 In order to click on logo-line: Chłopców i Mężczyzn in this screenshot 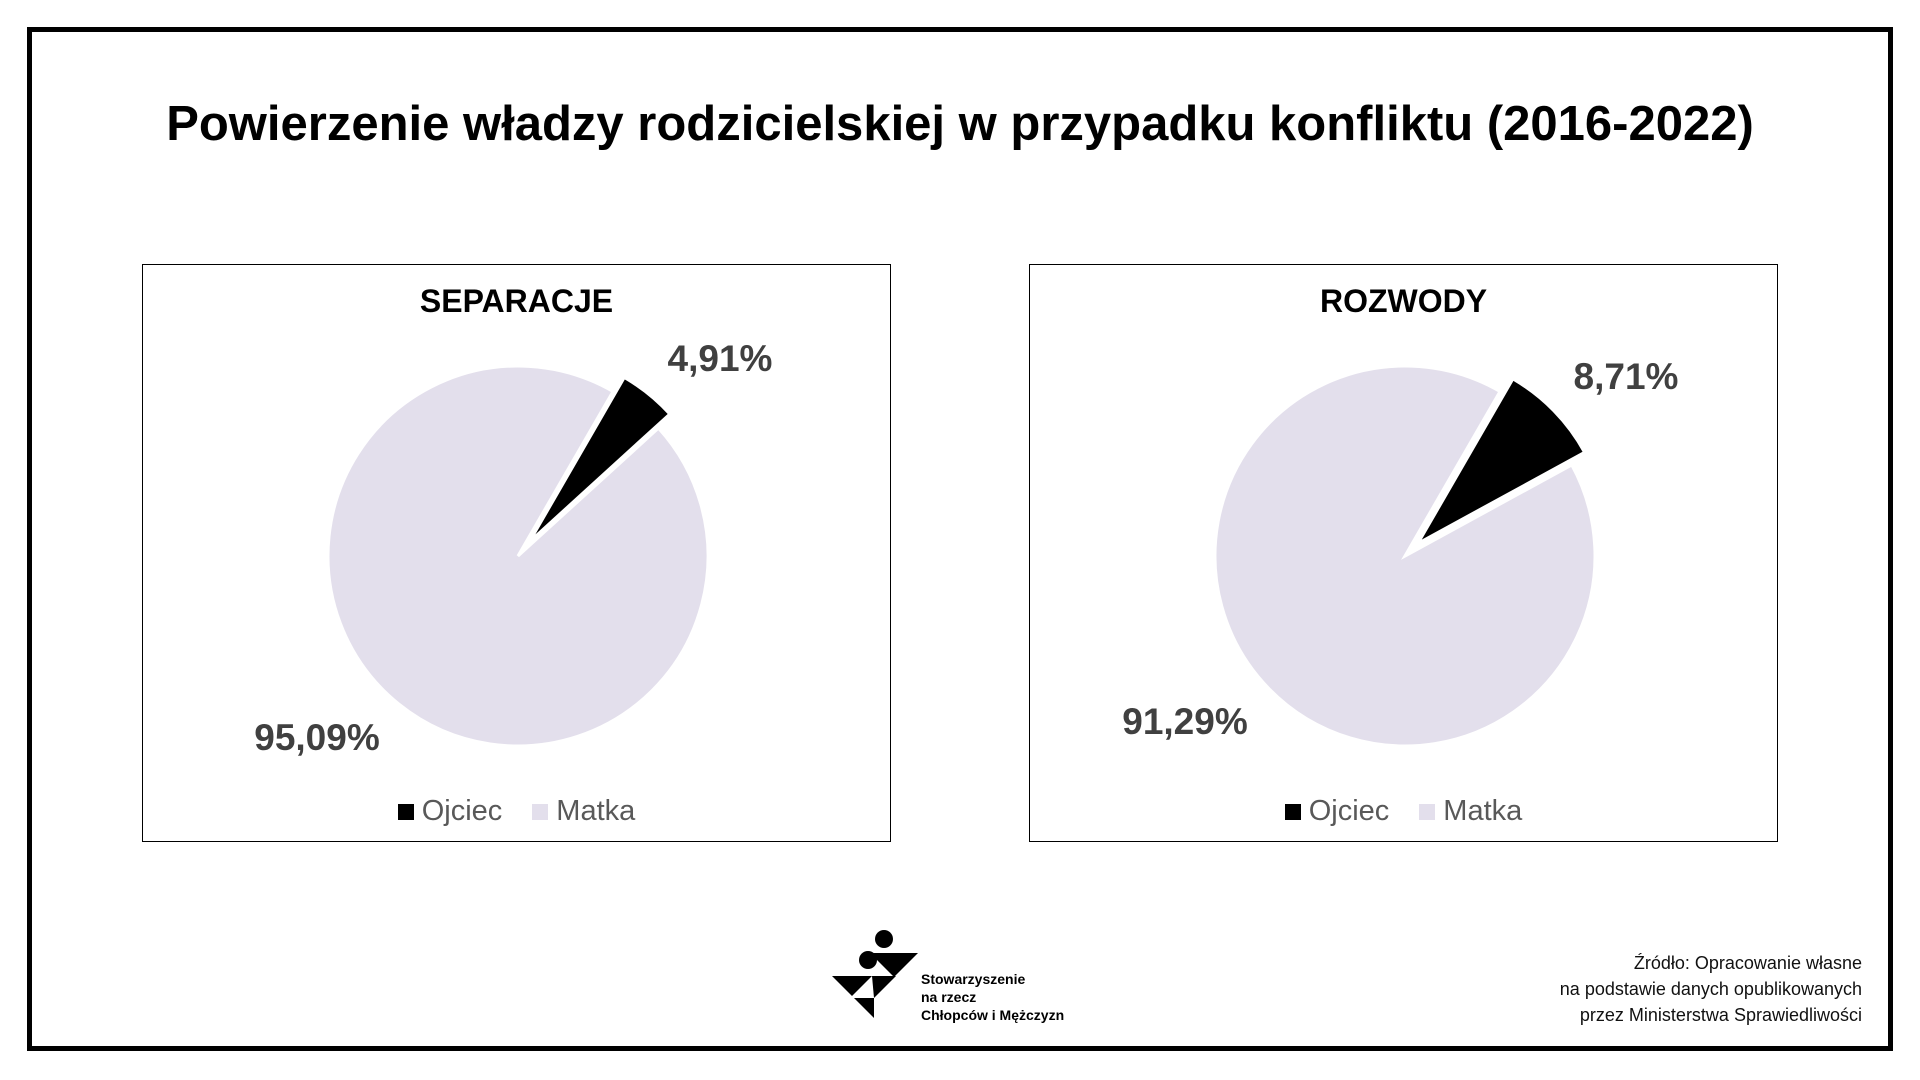, I will do `click(993, 1015)`.